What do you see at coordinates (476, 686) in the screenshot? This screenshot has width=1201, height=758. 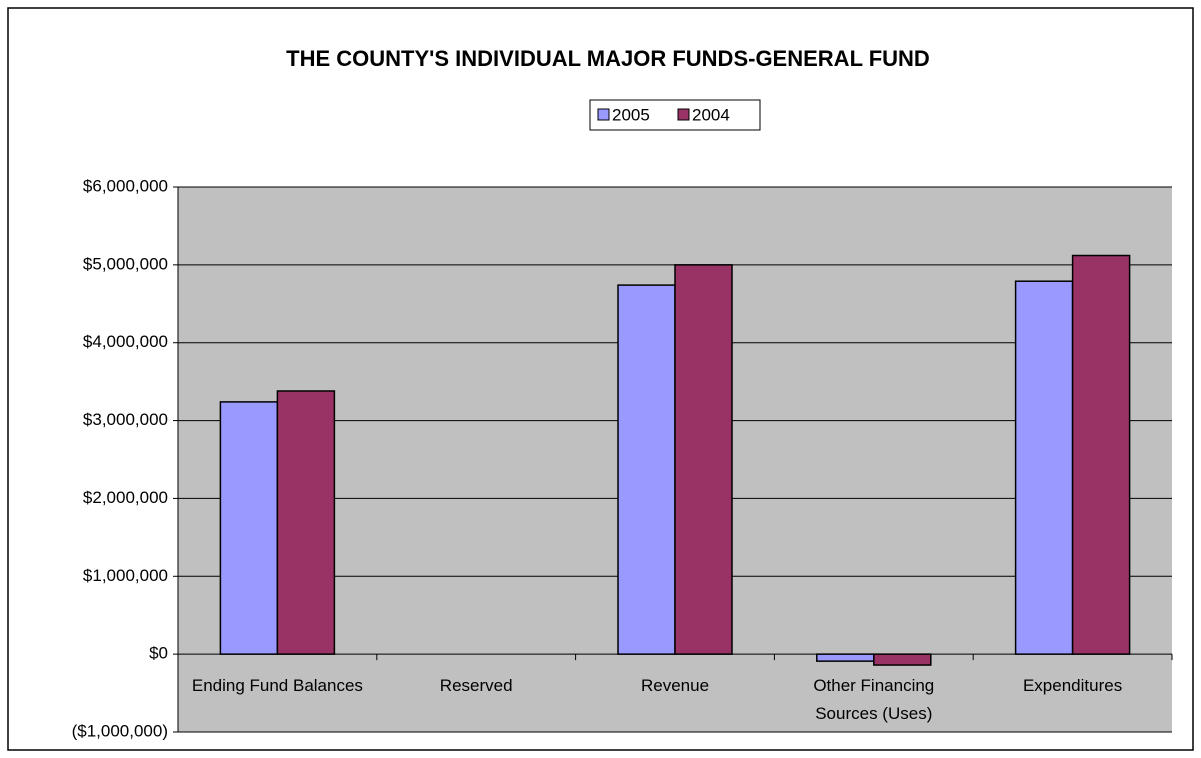 I see `x-tick-label: Reserved` at bounding box center [476, 686].